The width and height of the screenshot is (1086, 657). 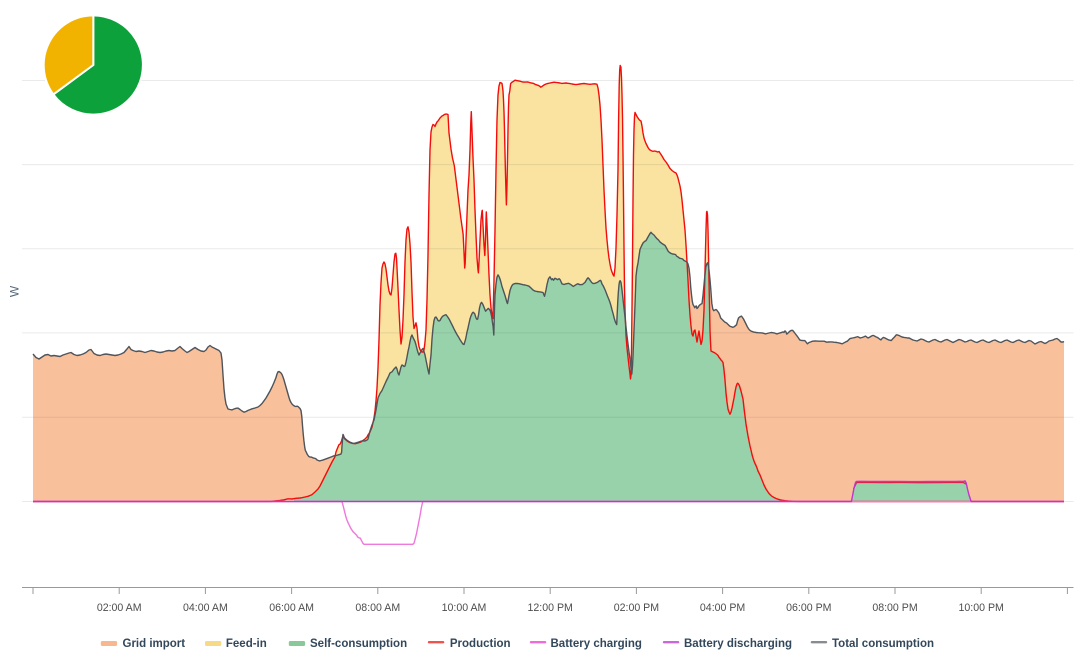 What do you see at coordinates (205, 608) in the screenshot?
I see `svg-text: 04:00 AM` at bounding box center [205, 608].